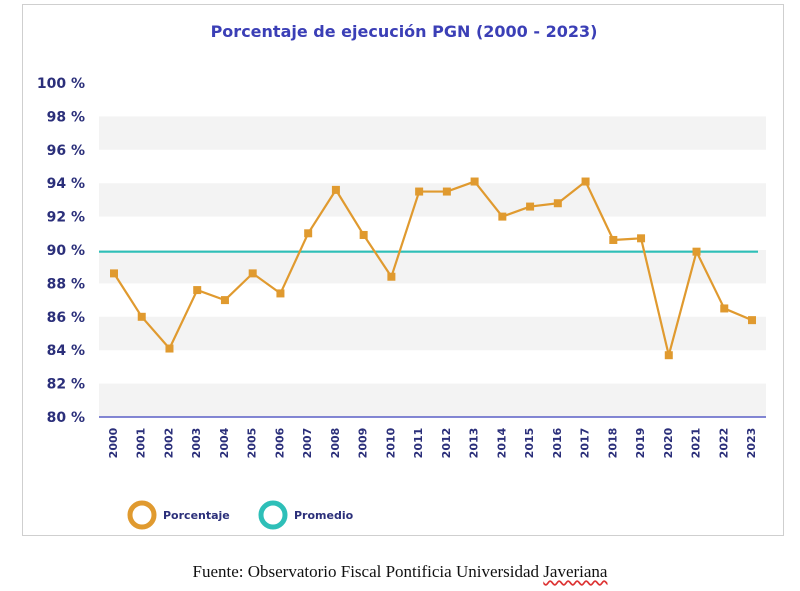  Describe the element at coordinates (66, 251) in the screenshot. I see `y-tick-label: 90 %` at that location.